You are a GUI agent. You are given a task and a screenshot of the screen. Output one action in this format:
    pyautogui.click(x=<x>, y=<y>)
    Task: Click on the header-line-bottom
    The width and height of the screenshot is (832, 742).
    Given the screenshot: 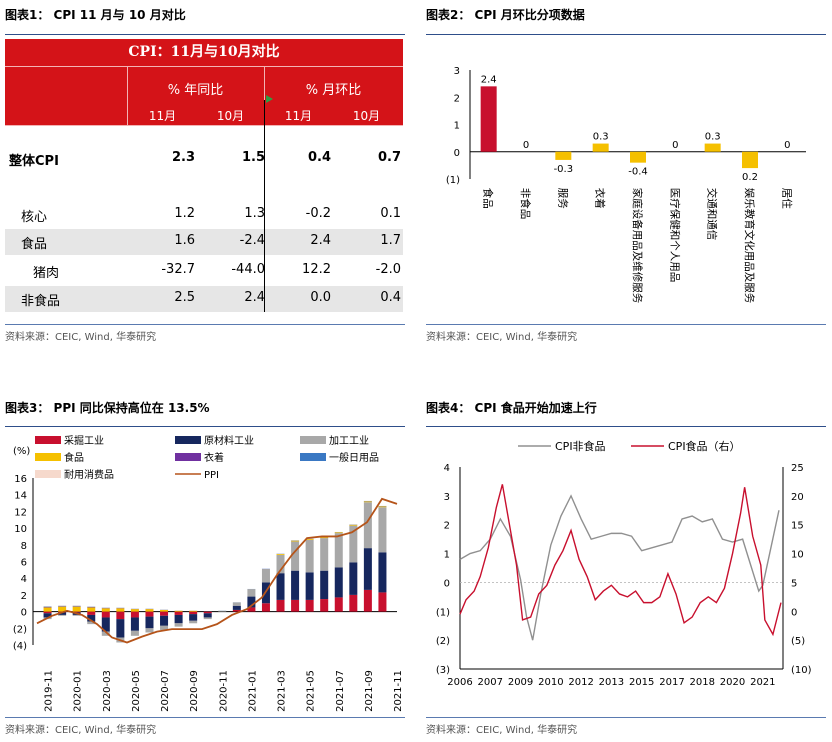 What is the action you would take?
    pyautogui.click(x=204, y=125)
    